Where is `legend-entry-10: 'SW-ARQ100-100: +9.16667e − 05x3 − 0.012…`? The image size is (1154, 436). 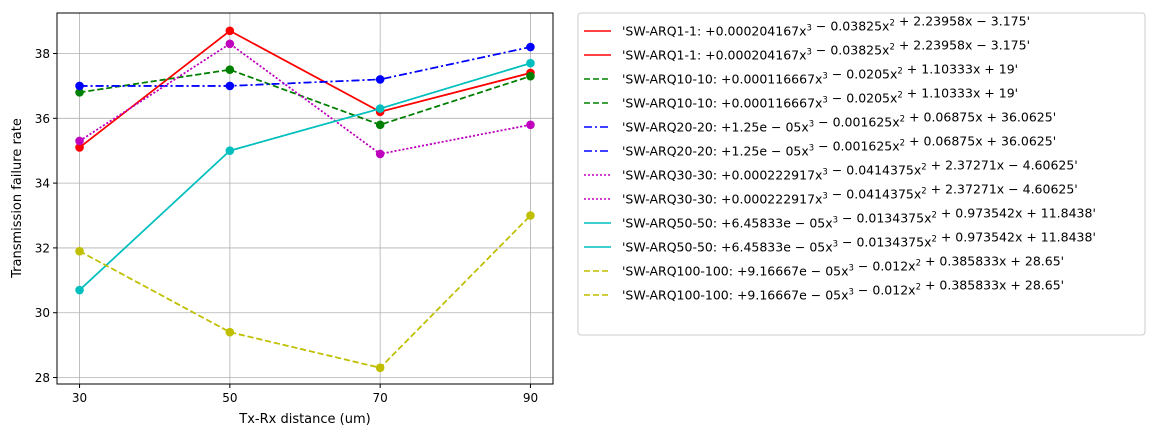 legend-entry-10: 'SW-ARQ100-100: +9.16667e − 05x3 − 0.012… is located at coordinates (843, 266).